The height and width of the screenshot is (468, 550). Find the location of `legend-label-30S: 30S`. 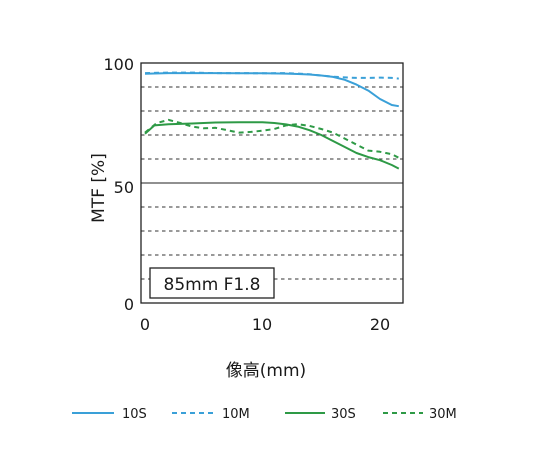

legend-label-30S: 30S is located at coordinates (343, 414).